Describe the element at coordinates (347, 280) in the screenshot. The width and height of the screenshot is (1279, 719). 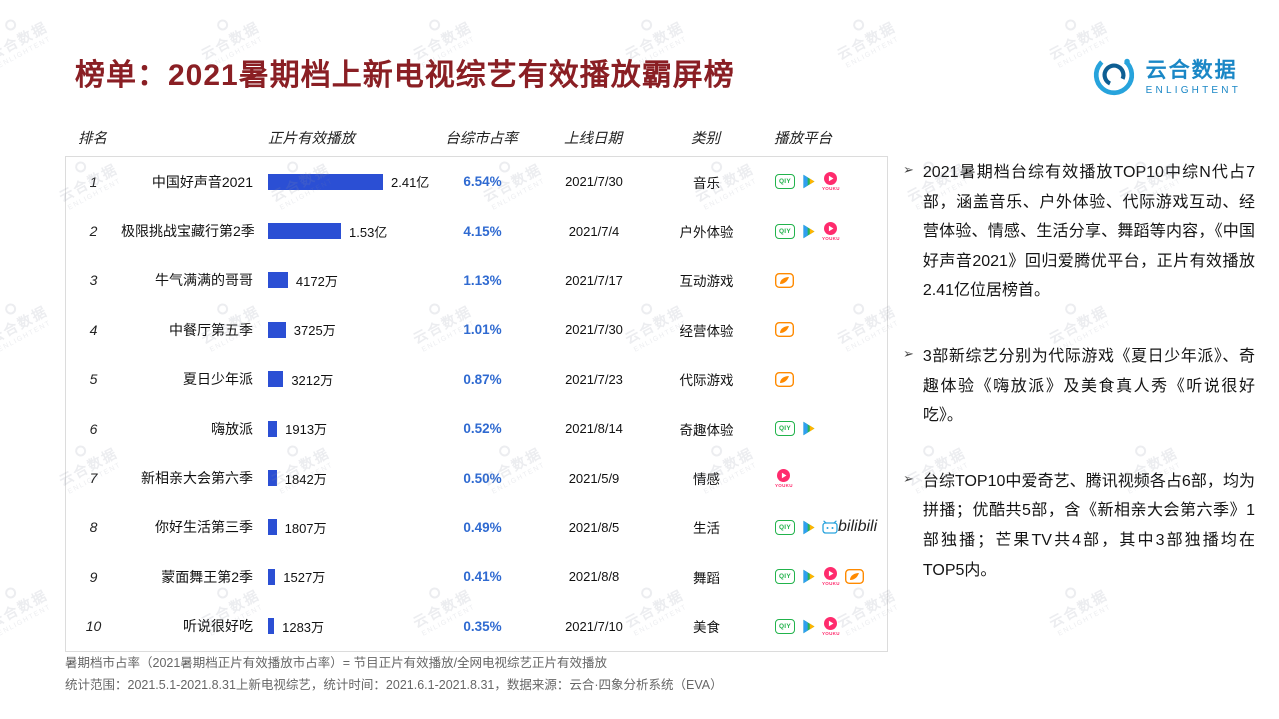
I see `plays-cell: 4172万` at that location.